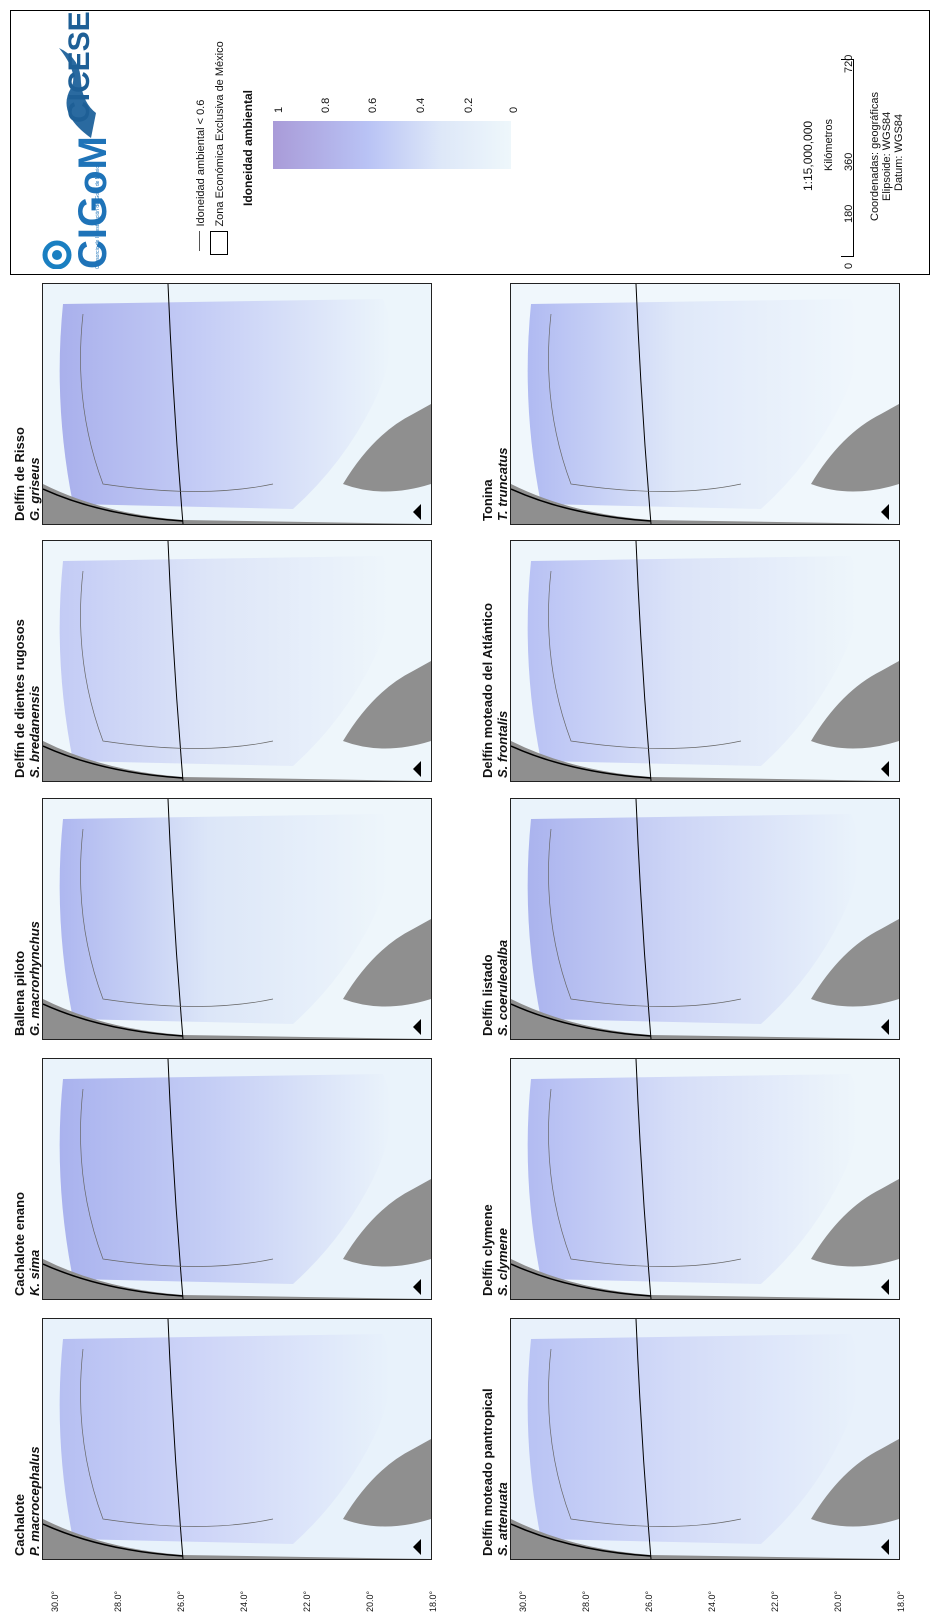  What do you see at coordinates (808, 155) in the screenshot?
I see `scale-ratio: 1:15,000,000` at bounding box center [808, 155].